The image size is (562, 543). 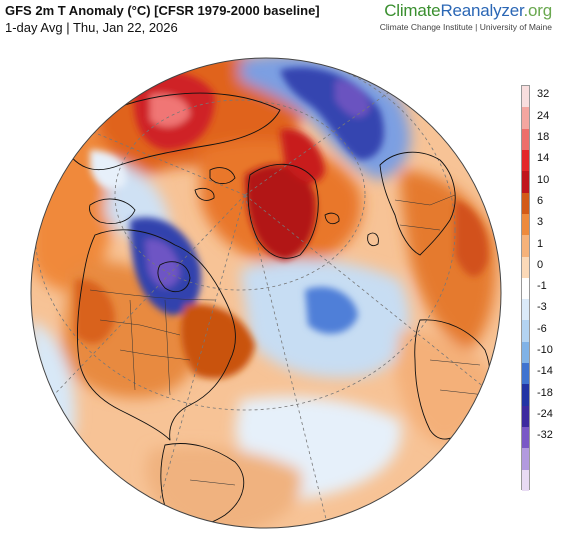 What do you see at coordinates (545, 371) in the screenshot?
I see `colorbar-tick-label: -14` at bounding box center [545, 371].